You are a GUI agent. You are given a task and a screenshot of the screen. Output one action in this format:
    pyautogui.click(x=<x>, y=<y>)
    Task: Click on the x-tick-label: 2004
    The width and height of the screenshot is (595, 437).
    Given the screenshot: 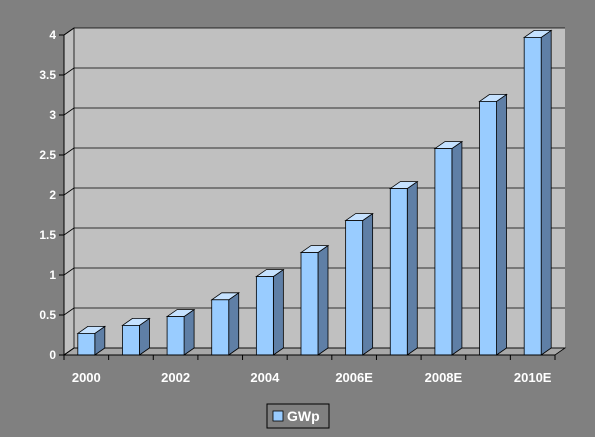 What is the action you would take?
    pyautogui.click(x=265, y=377)
    